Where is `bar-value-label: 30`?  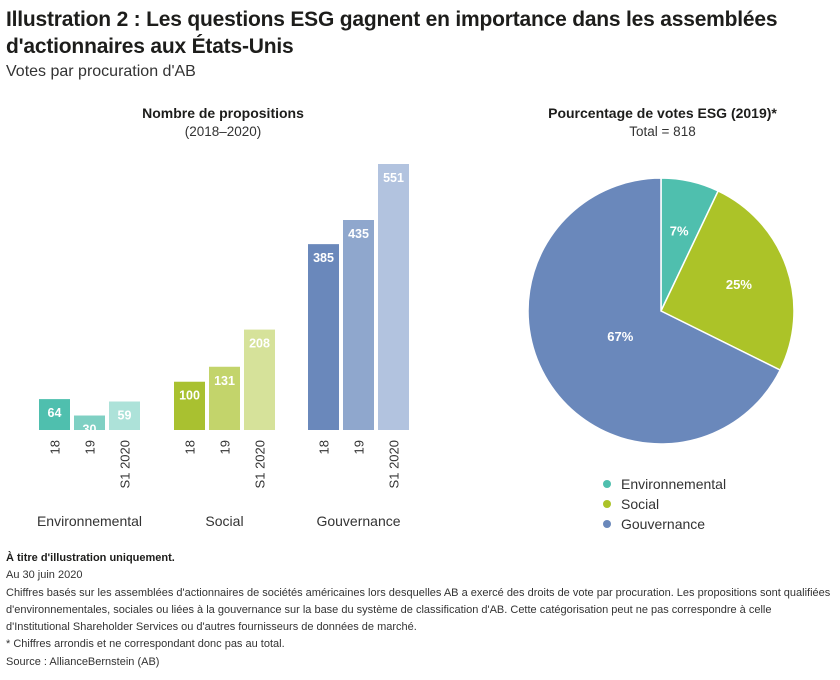
bar-value-label: 30 is located at coordinates (90, 430).